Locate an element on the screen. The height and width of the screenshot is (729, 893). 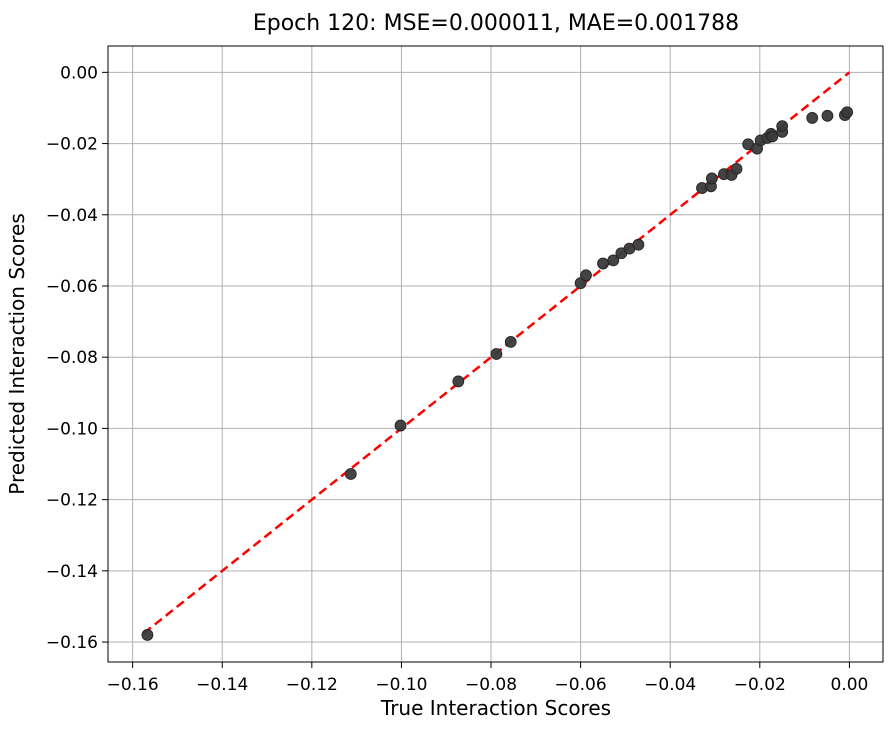
x-tick-label: −0.12 is located at coordinates (312, 685).